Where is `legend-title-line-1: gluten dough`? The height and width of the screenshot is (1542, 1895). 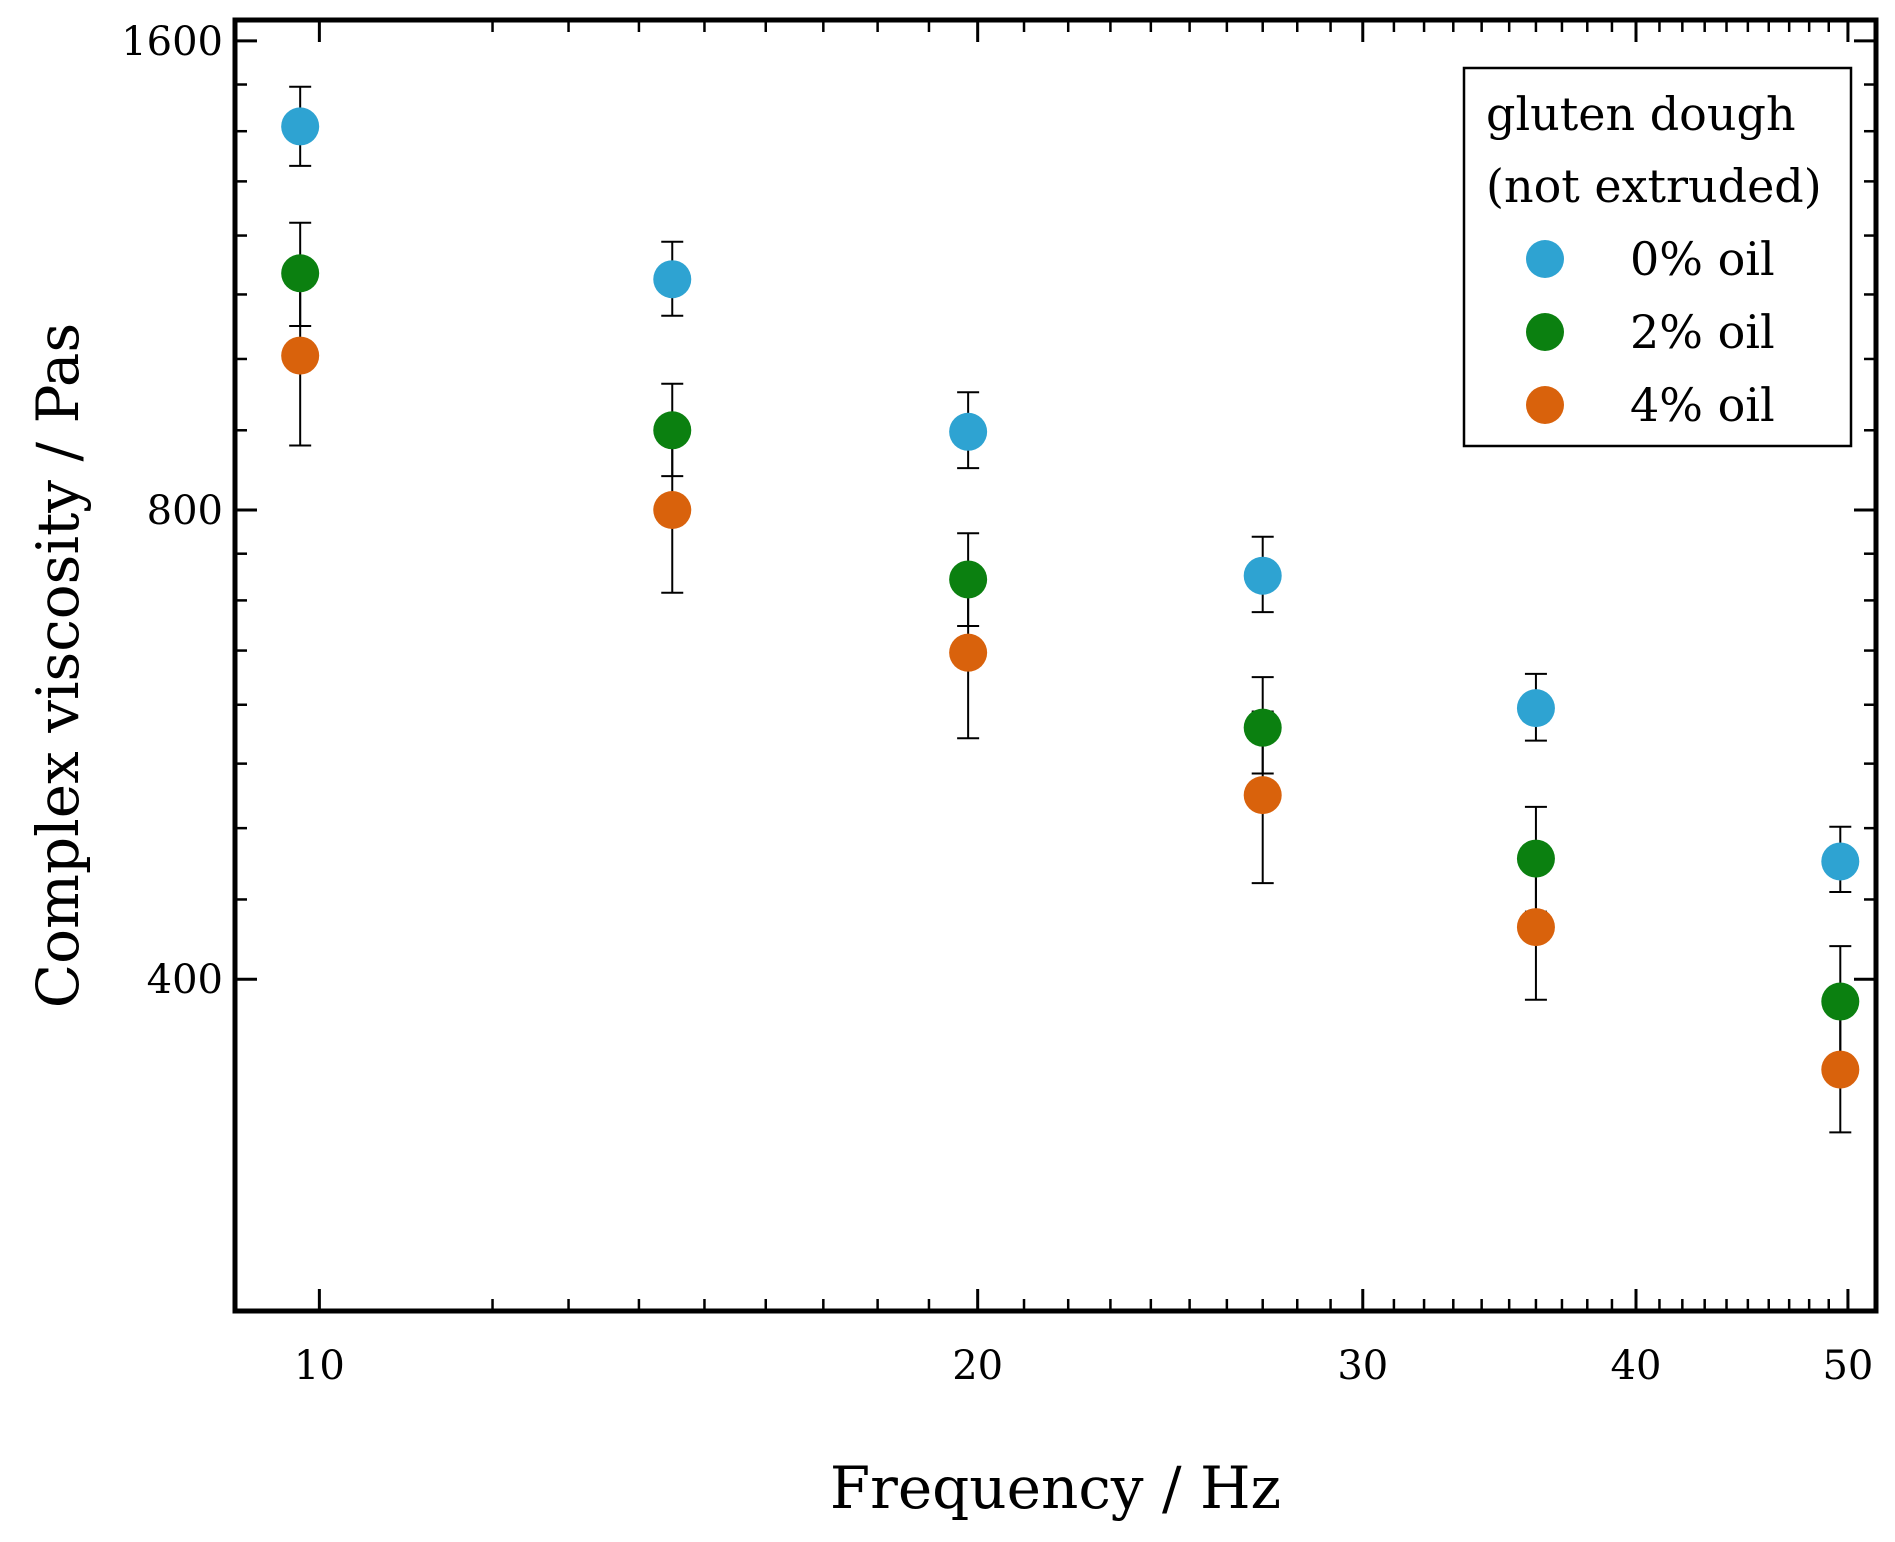 legend-title-line-1: gluten dough is located at coordinates (1641, 114).